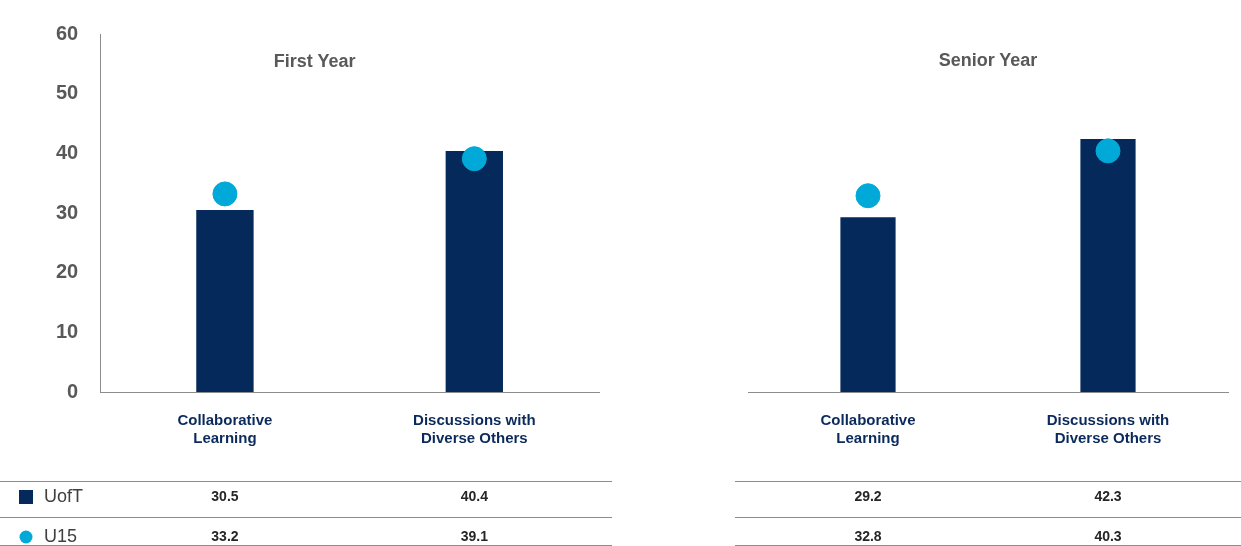 The height and width of the screenshot is (546, 1241). Describe the element at coordinates (988, 59) in the screenshot. I see `text: Senior Year` at that location.